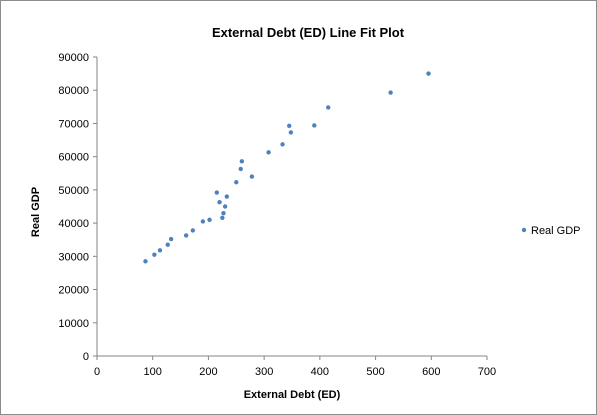  I want to click on y-axis-label: Real GDP, so click(36, 212).